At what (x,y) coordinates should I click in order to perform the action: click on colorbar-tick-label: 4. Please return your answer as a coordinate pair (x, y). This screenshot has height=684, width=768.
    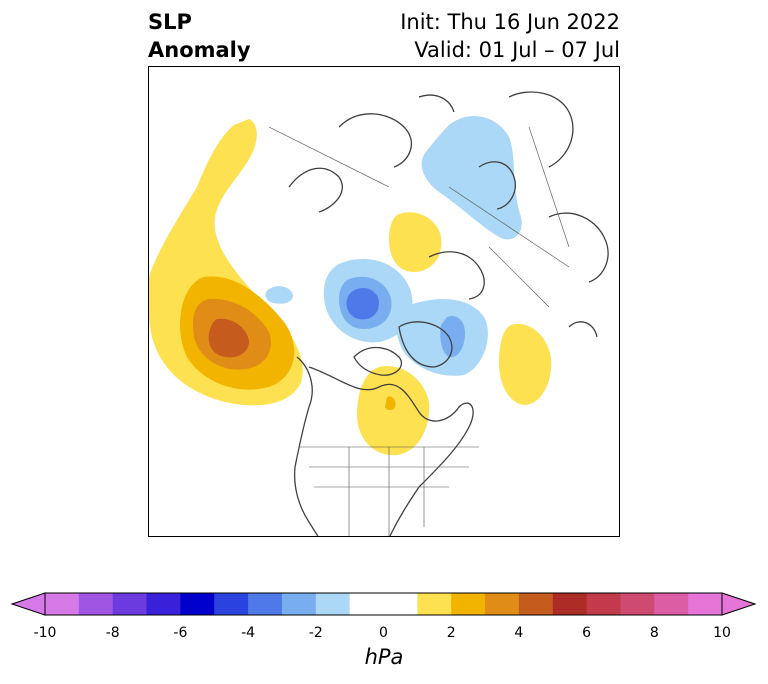
    Looking at the image, I should click on (519, 633).